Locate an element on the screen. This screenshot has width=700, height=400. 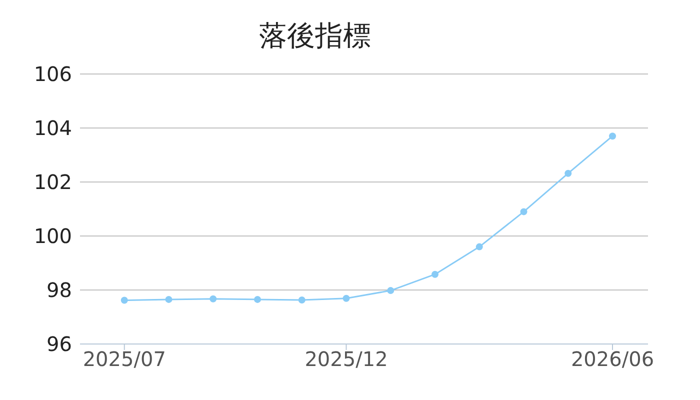
chart-title: 落後指標 is located at coordinates (315, 36).